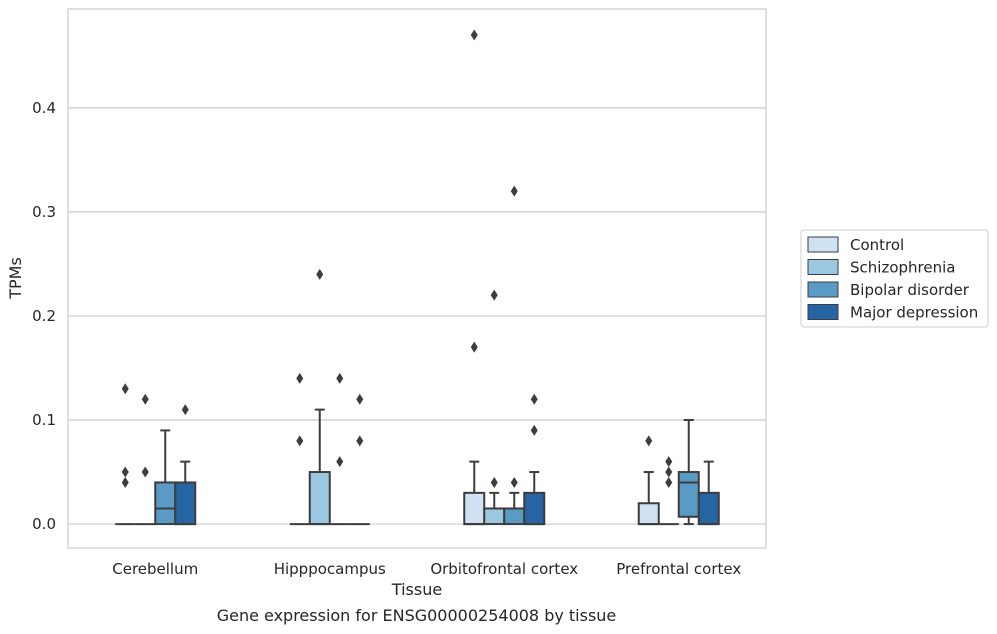 The width and height of the screenshot is (997, 634). What do you see at coordinates (902, 268) in the screenshot?
I see `legend-label: Schizophrenia` at bounding box center [902, 268].